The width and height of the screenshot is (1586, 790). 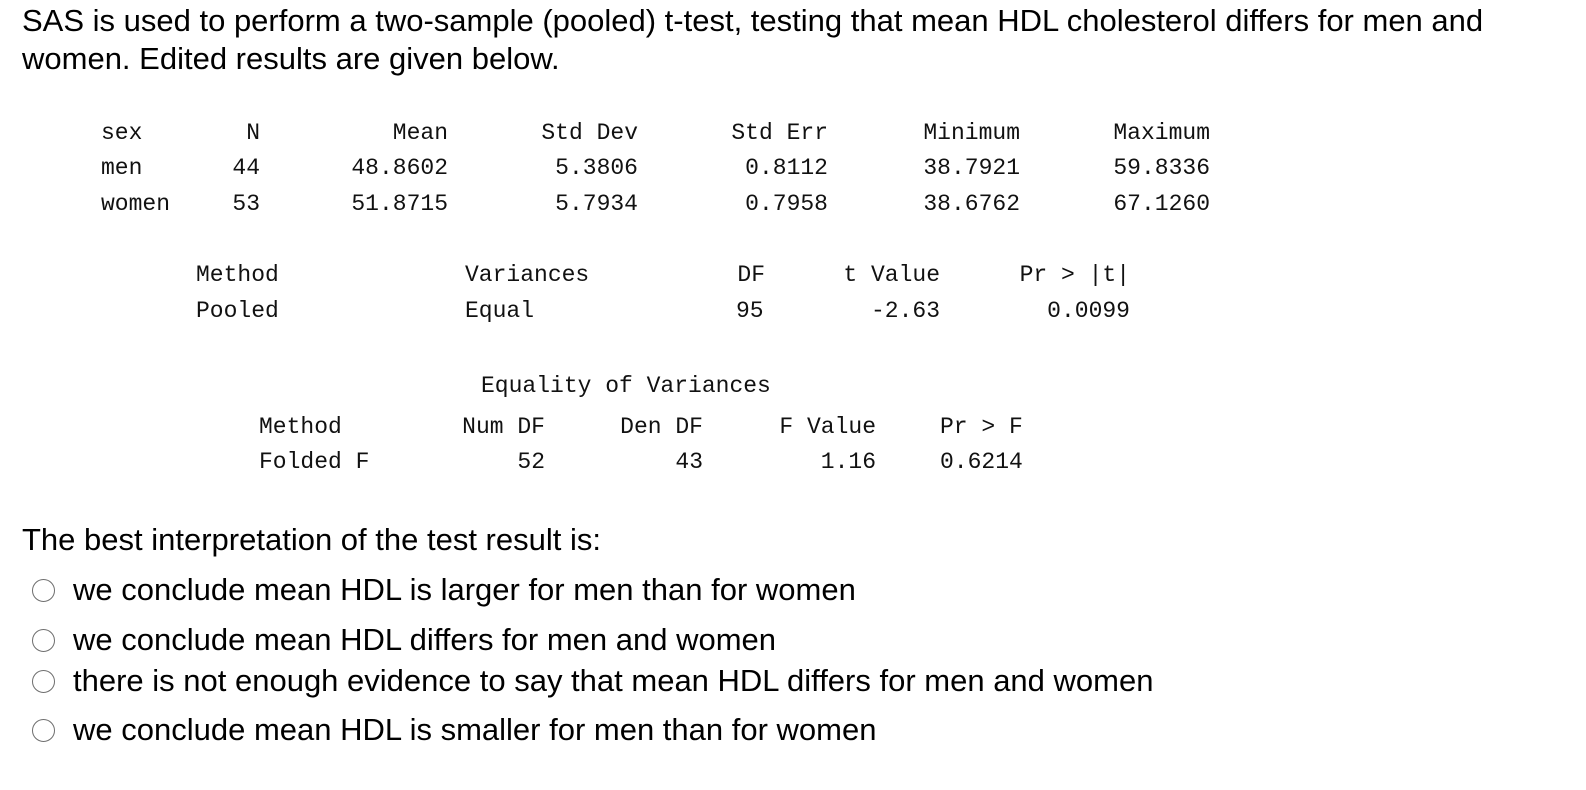 What do you see at coordinates (689, 462) in the screenshot?
I see `variance-den-df: 43` at bounding box center [689, 462].